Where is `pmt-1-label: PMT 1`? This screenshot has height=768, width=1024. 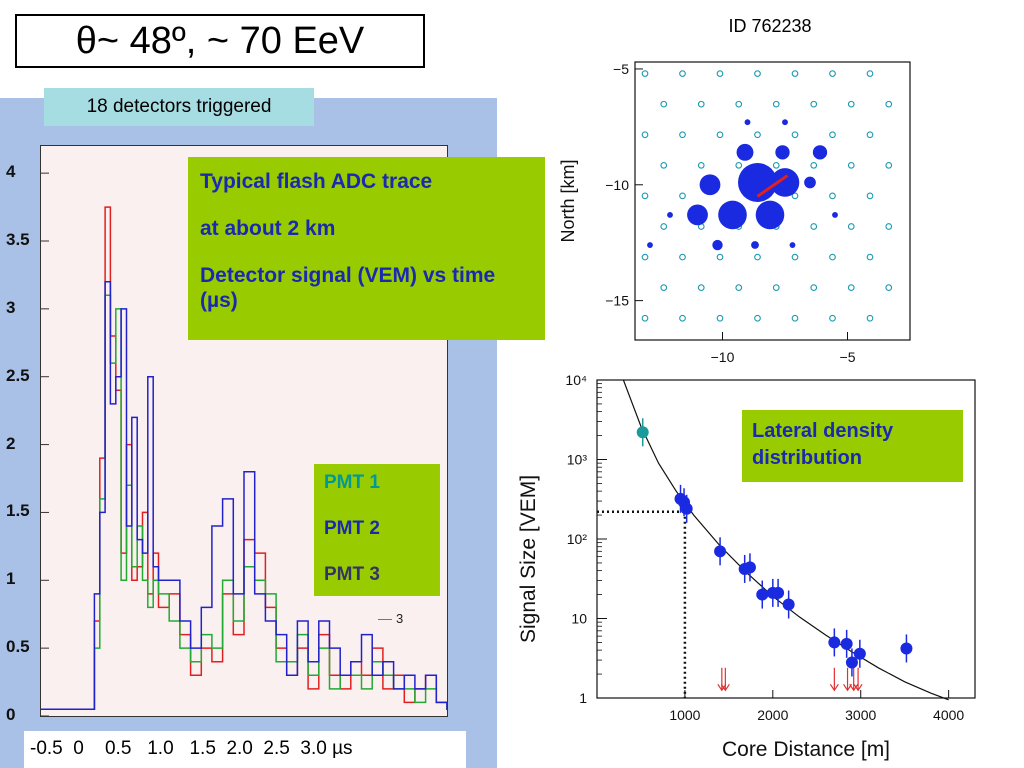 pmt-1-label: PMT 1 is located at coordinates (352, 482).